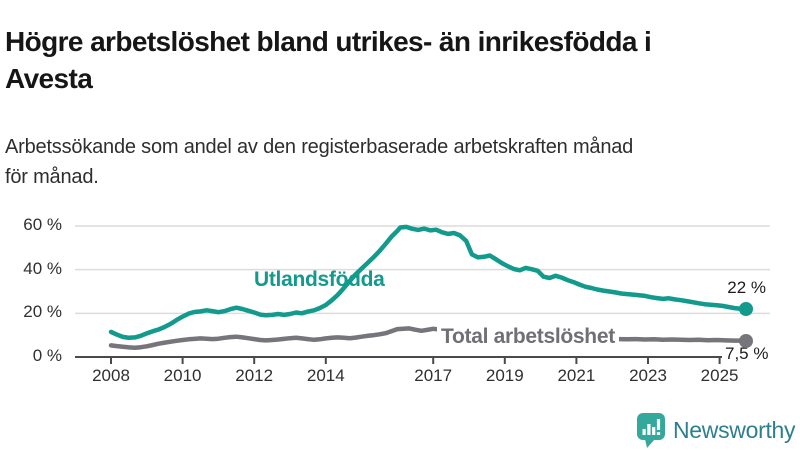  What do you see at coordinates (651, 430) in the screenshot?
I see `newsworthy-logo-icon` at bounding box center [651, 430].